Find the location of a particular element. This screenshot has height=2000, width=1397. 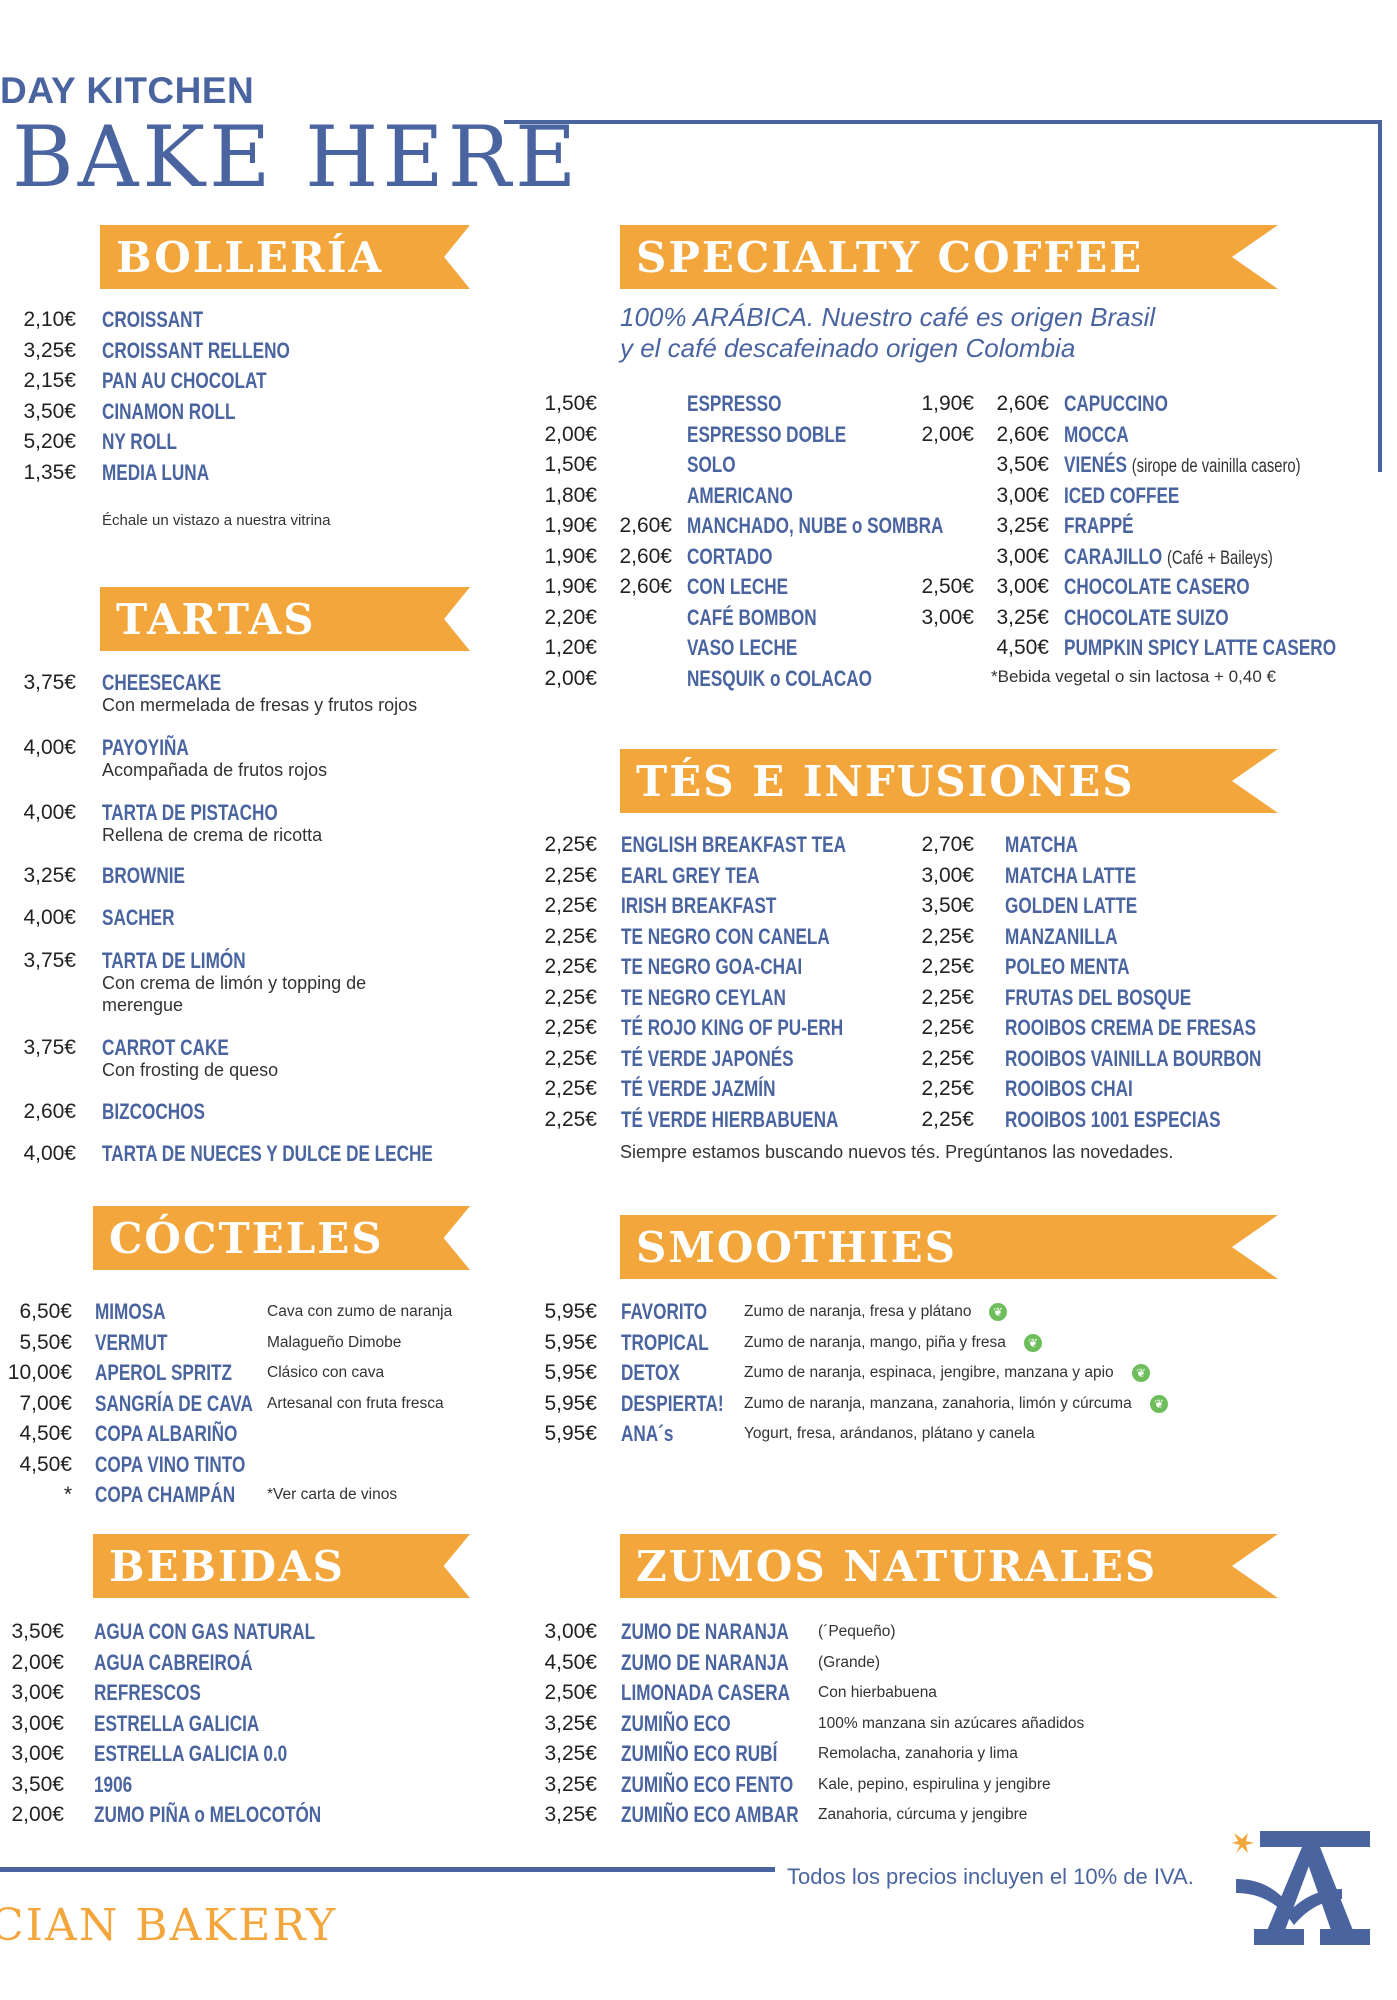

item-name: PAN AU CHOCOLAT is located at coordinates (184, 380).